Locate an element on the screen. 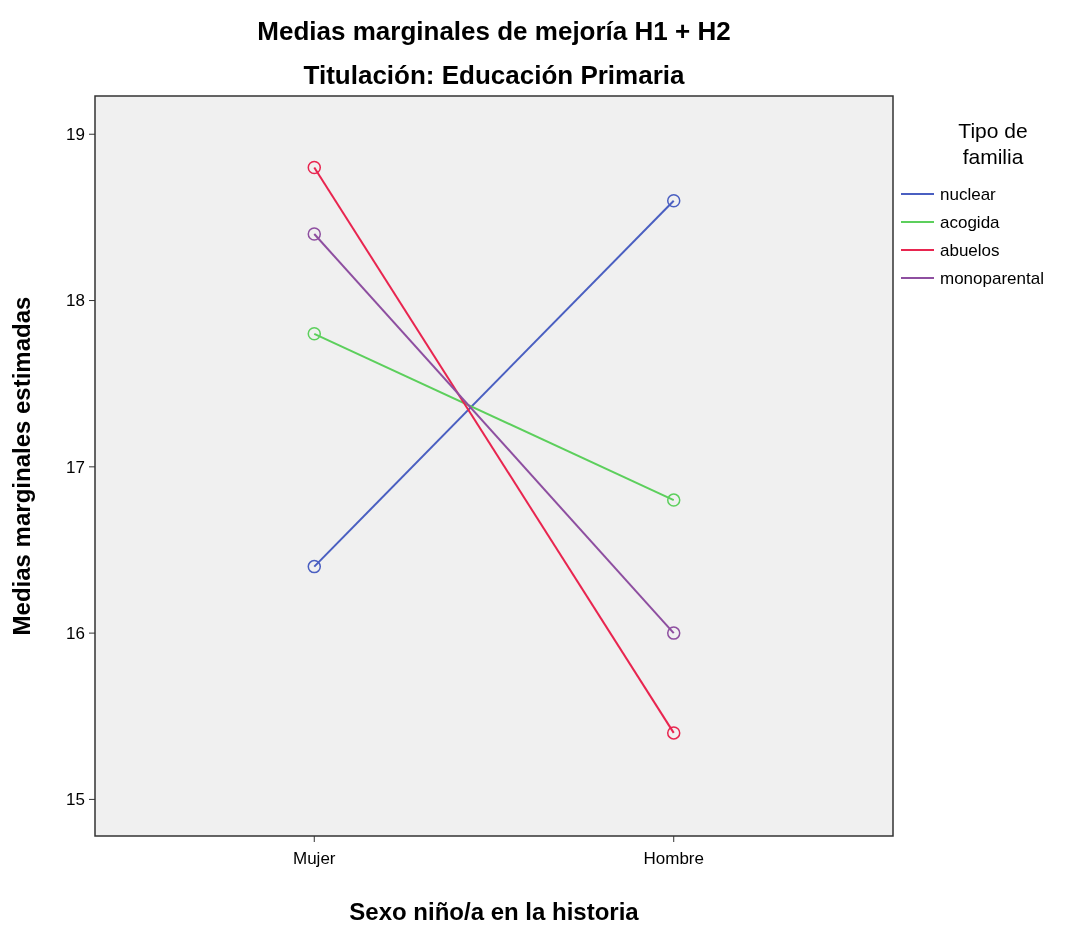 This screenshot has width=1075, height=928. y-tick-label: 17 is located at coordinates (75, 467).